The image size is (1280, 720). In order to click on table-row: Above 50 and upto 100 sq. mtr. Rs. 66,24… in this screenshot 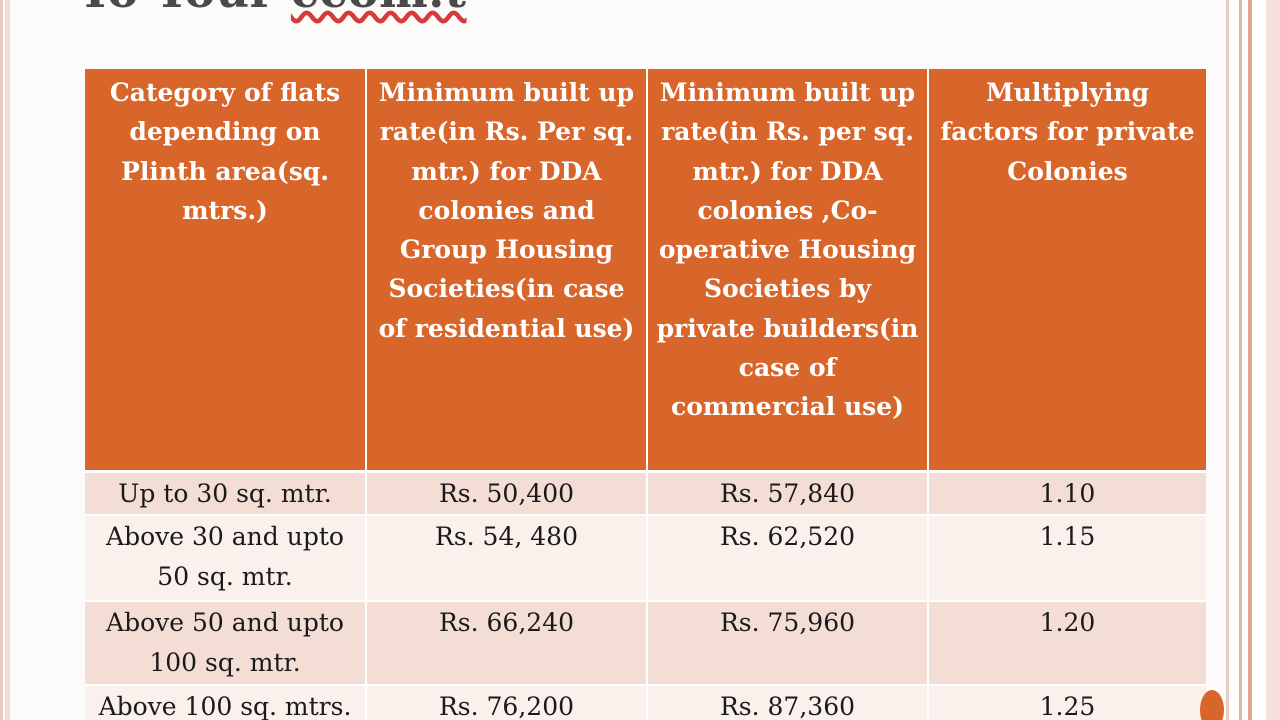, I will do `click(645, 643)`.